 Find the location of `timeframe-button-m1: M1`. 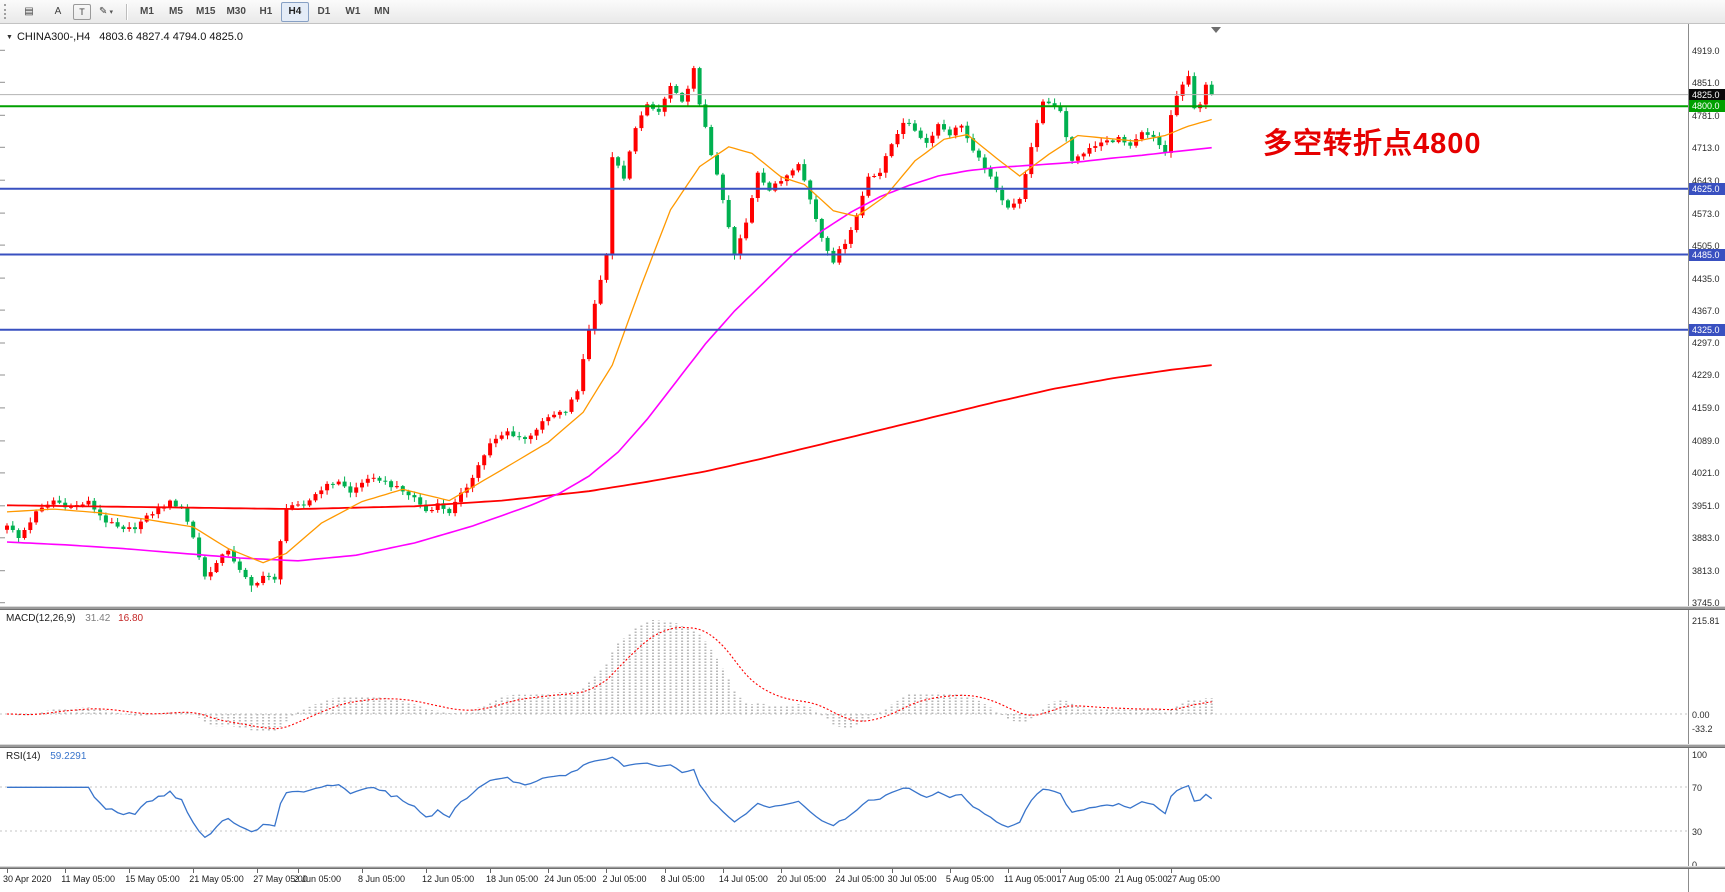

timeframe-button-m1: M1 is located at coordinates (147, 11).